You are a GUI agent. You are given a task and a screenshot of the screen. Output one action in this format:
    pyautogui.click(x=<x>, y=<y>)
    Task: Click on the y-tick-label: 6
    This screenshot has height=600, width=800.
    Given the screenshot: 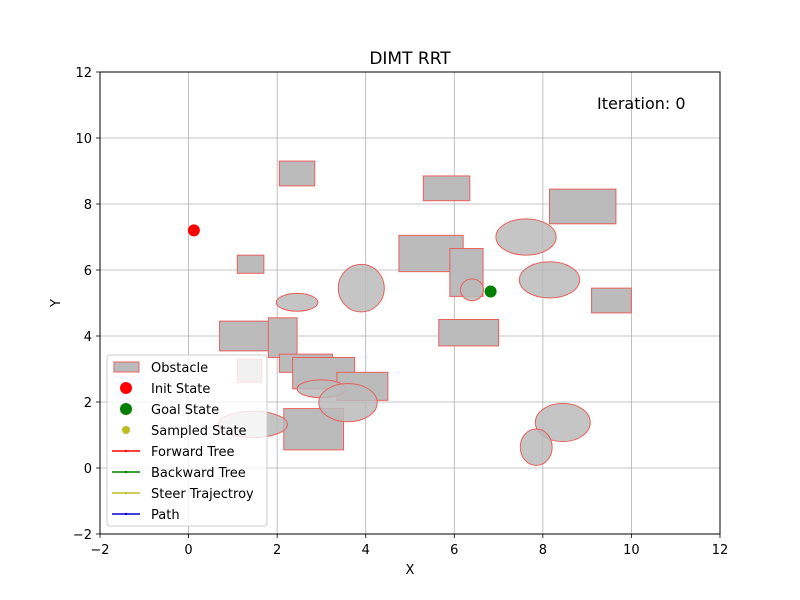 What is the action you would take?
    pyautogui.click(x=88, y=271)
    